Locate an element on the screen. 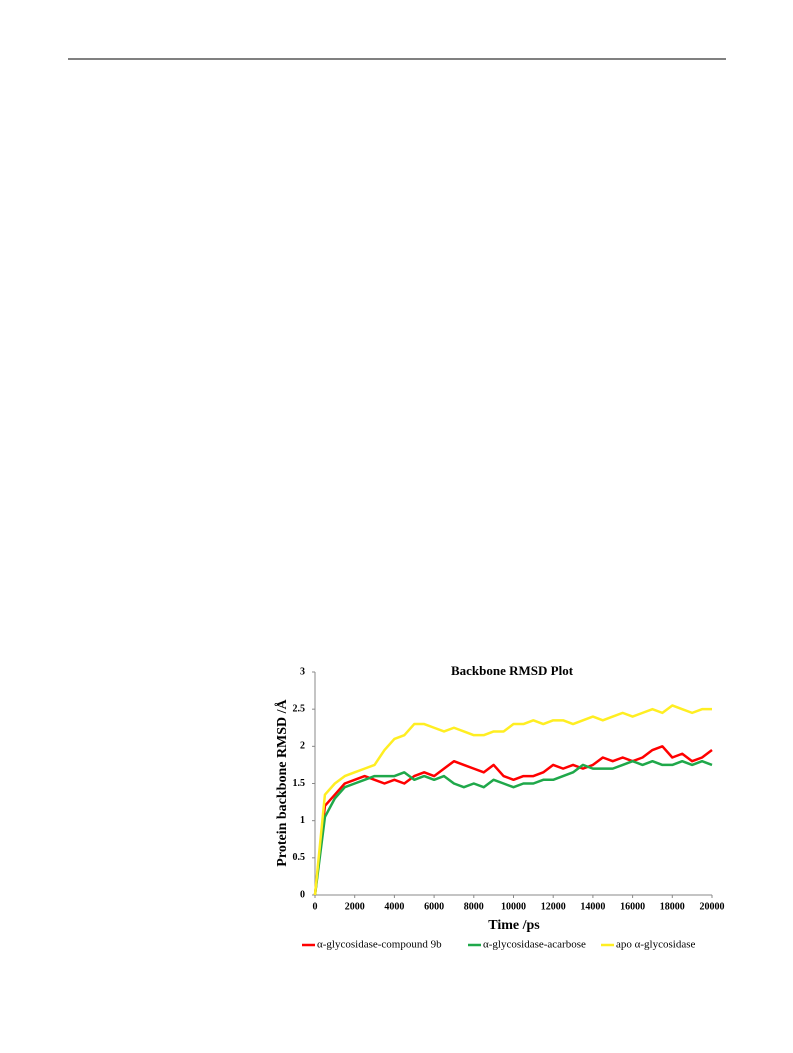 This screenshot has height=1053, width=793. x-tick-label: 16000 is located at coordinates (632, 906).